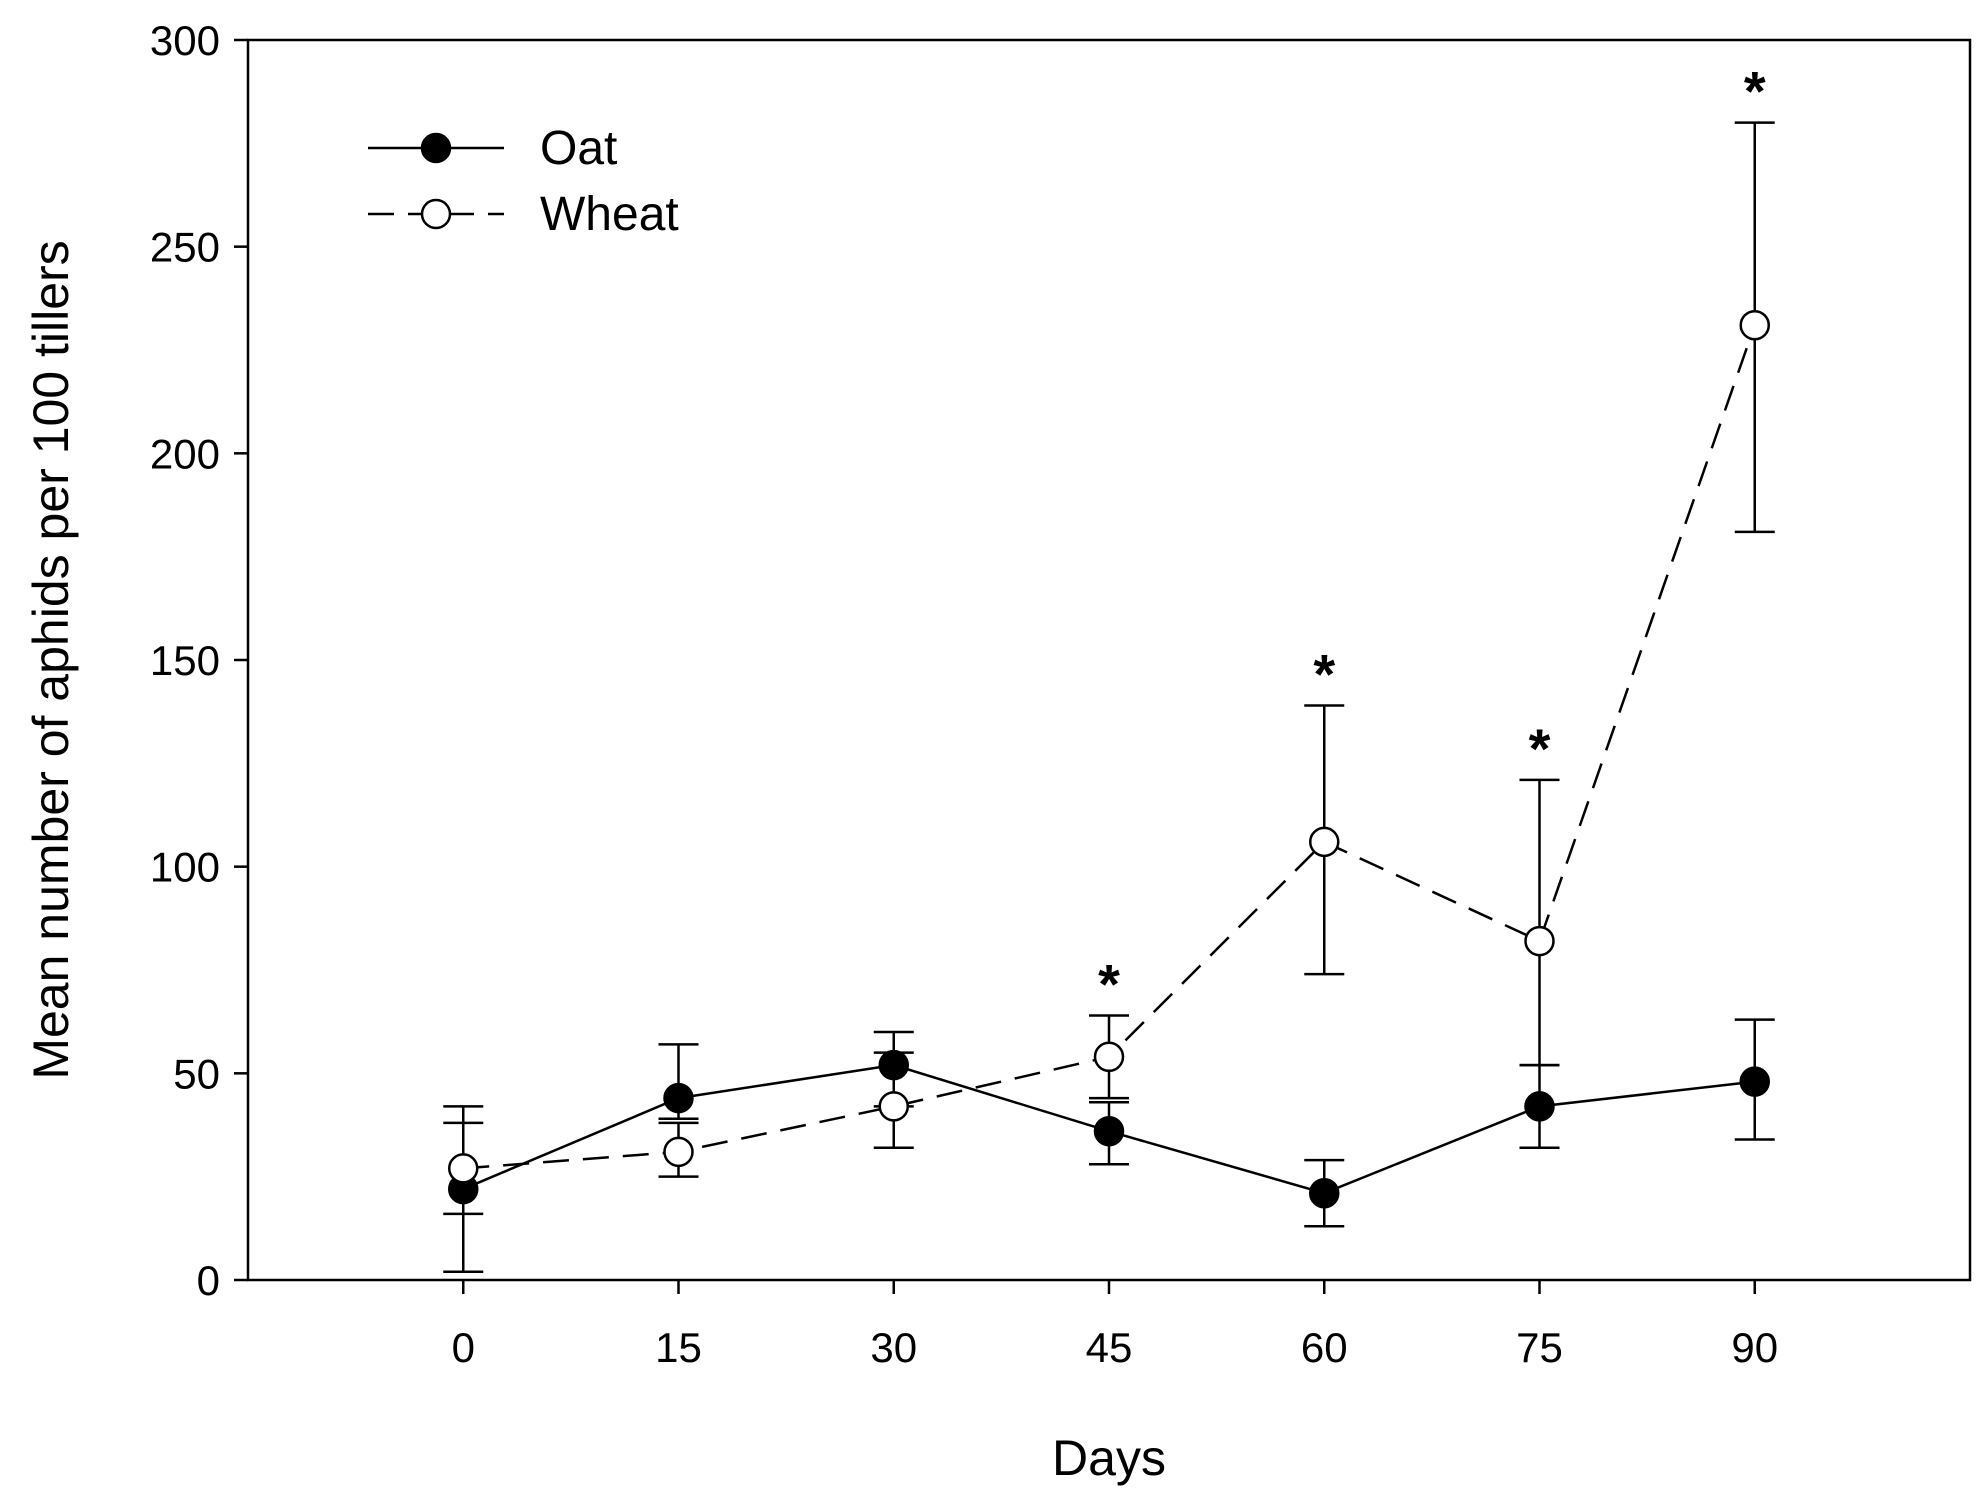 Image resolution: width=1986 pixels, height=1497 pixels. Describe the element at coordinates (185, 40) in the screenshot. I see `y-tick-label: 300` at that location.